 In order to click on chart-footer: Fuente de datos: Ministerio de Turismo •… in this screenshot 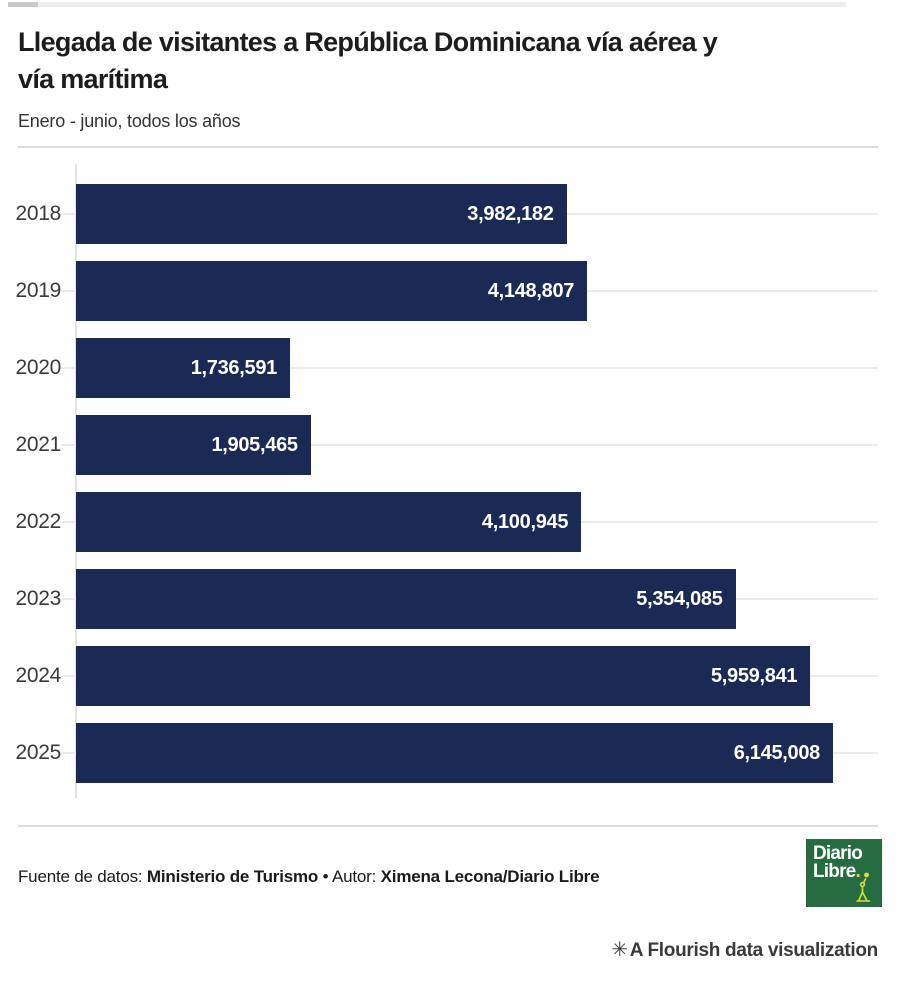, I will do `click(450, 872)`.